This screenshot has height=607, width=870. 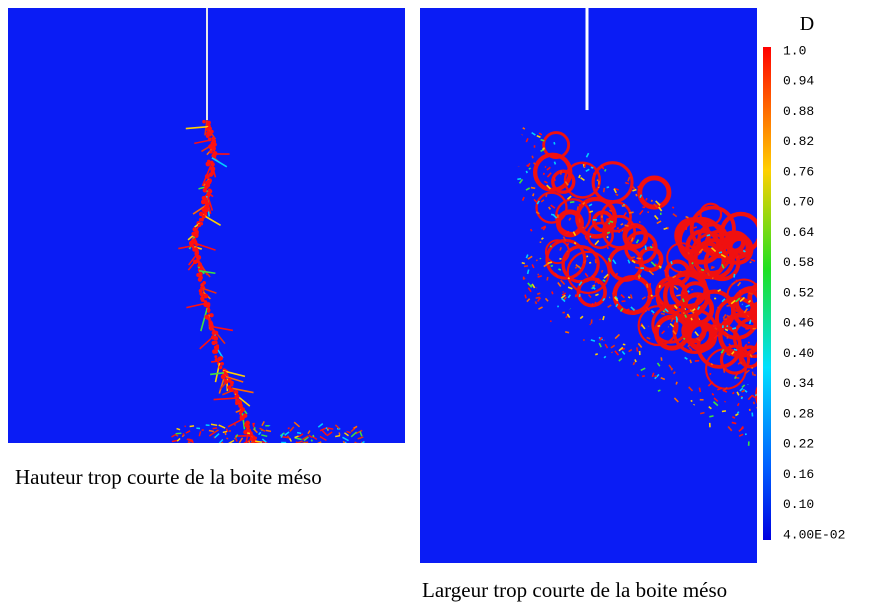 What do you see at coordinates (798, 81) in the screenshot?
I see `colorbar-label: 0.94` at bounding box center [798, 81].